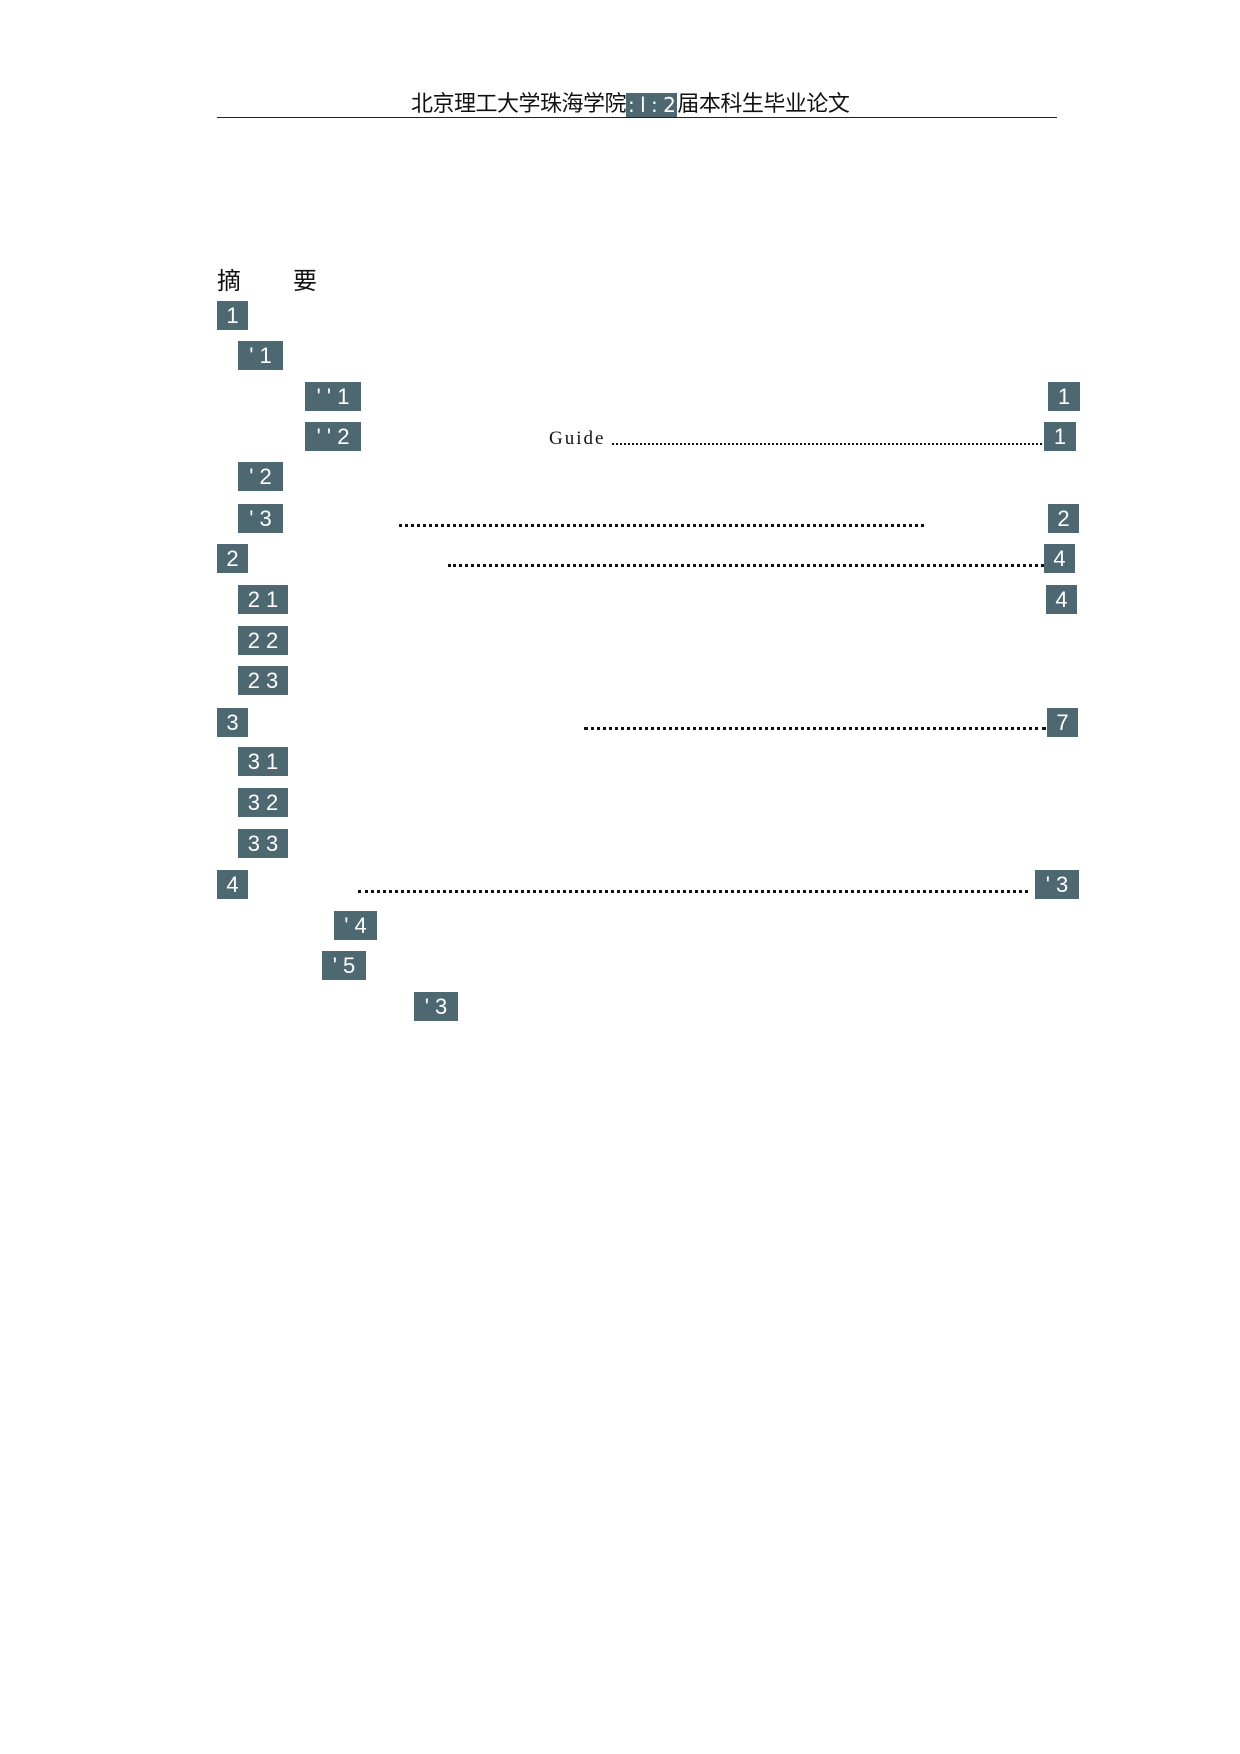 Image resolution: width=1240 pixels, height=1754 pixels. What do you see at coordinates (263, 761) in the screenshot?
I see `toc-entry-number: 3 1` at bounding box center [263, 761].